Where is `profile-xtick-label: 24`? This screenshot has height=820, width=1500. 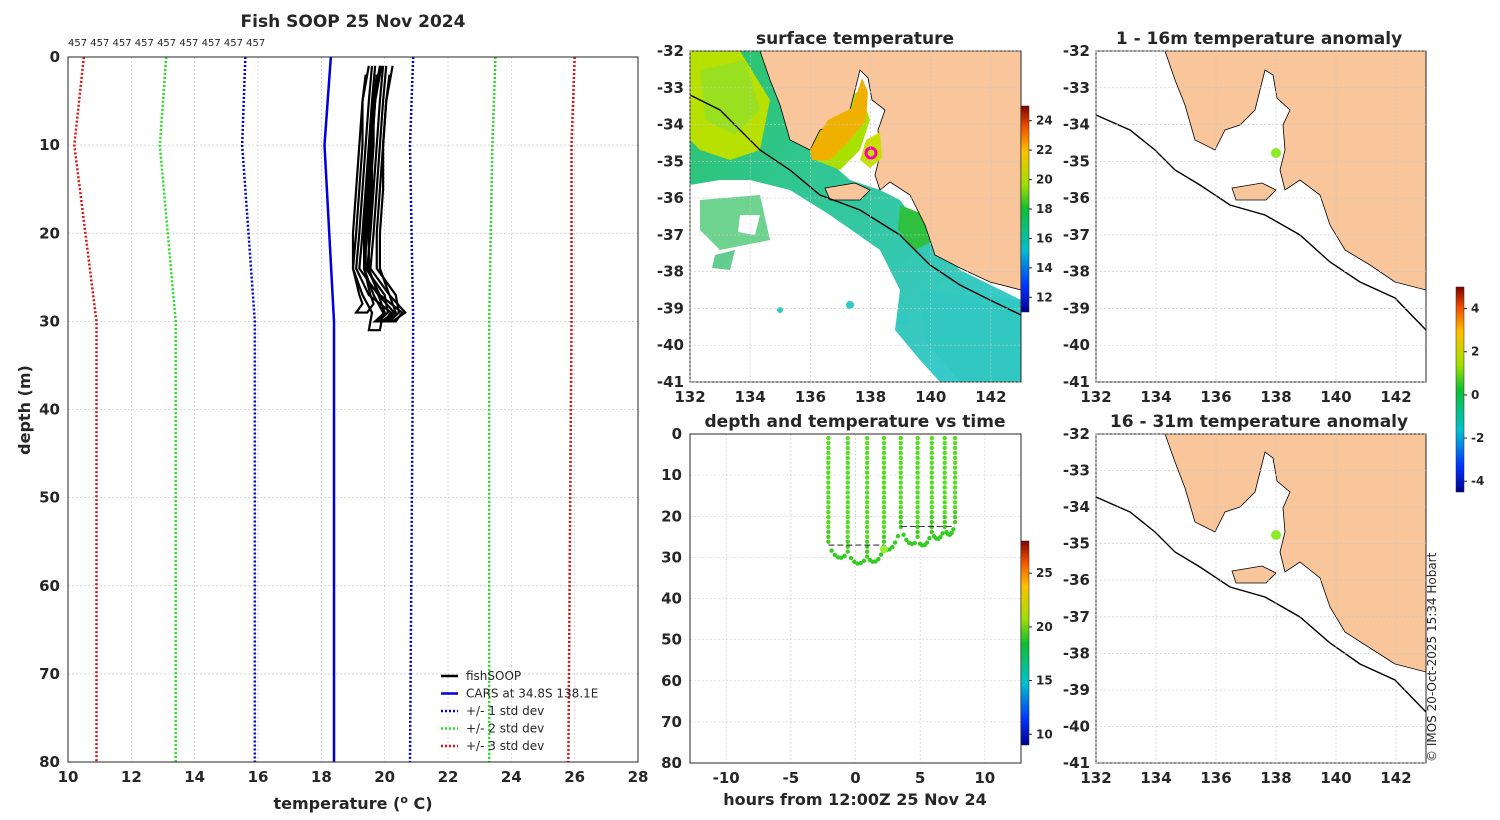 profile-xtick-label: 24 is located at coordinates (511, 777).